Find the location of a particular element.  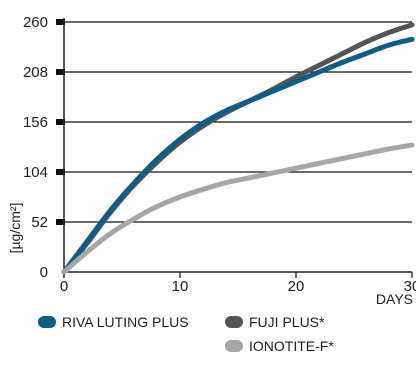

y-tick-label: 0 is located at coordinates (44, 272).